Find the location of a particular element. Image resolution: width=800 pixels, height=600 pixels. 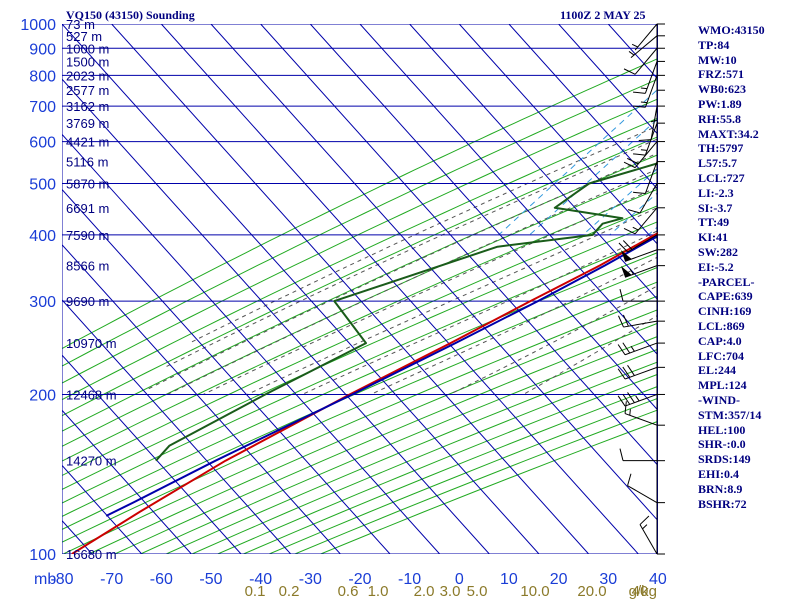

pressure-tick-label: 900 is located at coordinates (42, 49).